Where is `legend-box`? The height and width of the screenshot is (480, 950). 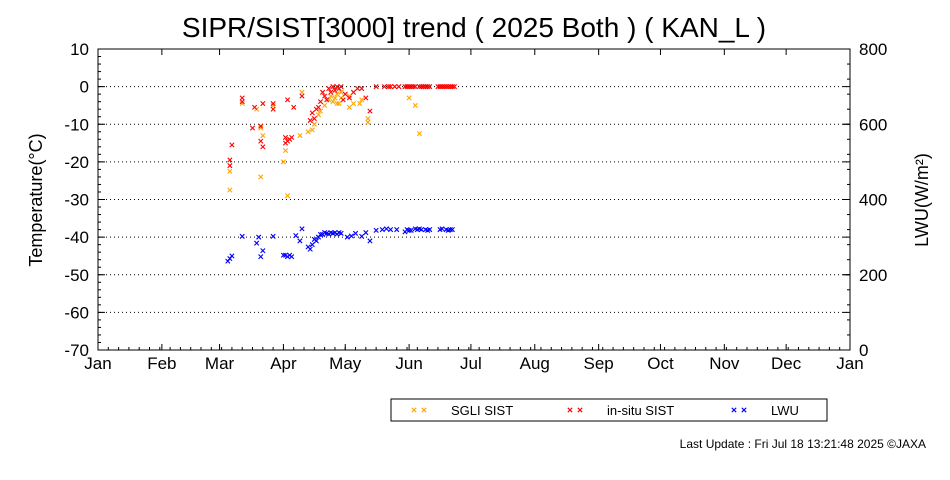
legend-box is located at coordinates (609, 410).